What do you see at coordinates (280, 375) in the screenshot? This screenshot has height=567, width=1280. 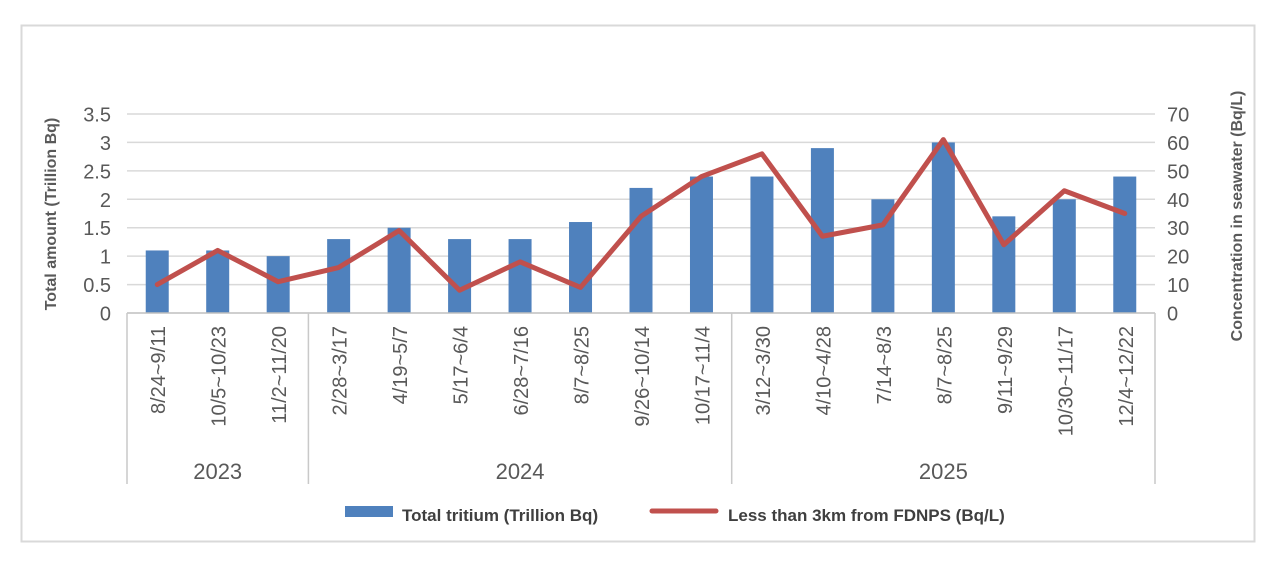 I see `category-label: 11/2~11/20` at bounding box center [280, 375].